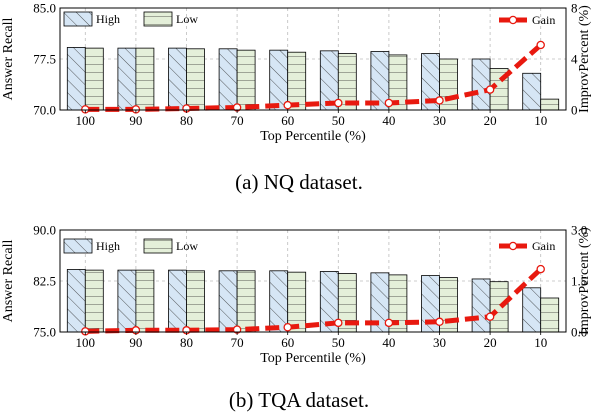 Image resolution: width=598 pixels, height=414 pixels. Describe the element at coordinates (574, 59) in the screenshot. I see `y-tick-label-right: 4` at that location.